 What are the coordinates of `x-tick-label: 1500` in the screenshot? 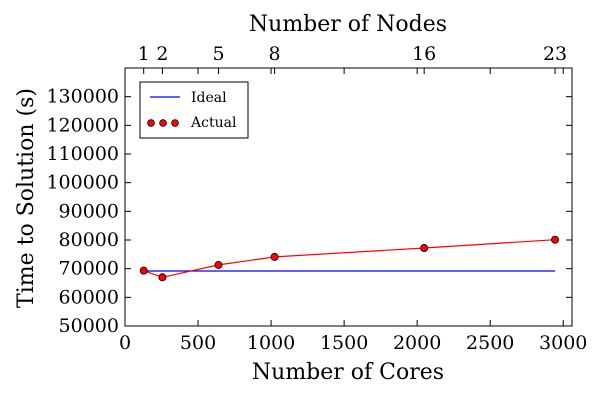 It's located at (344, 343).